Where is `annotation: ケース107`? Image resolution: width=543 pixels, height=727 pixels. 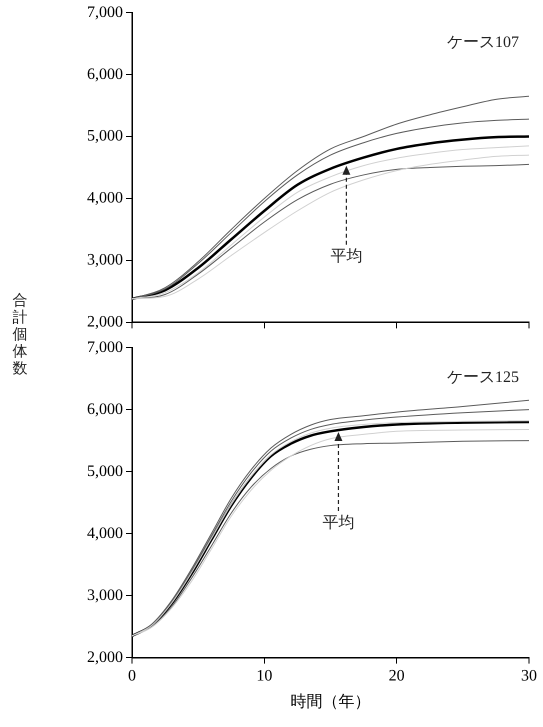 annotation: ケース107 is located at coordinates (483, 42).